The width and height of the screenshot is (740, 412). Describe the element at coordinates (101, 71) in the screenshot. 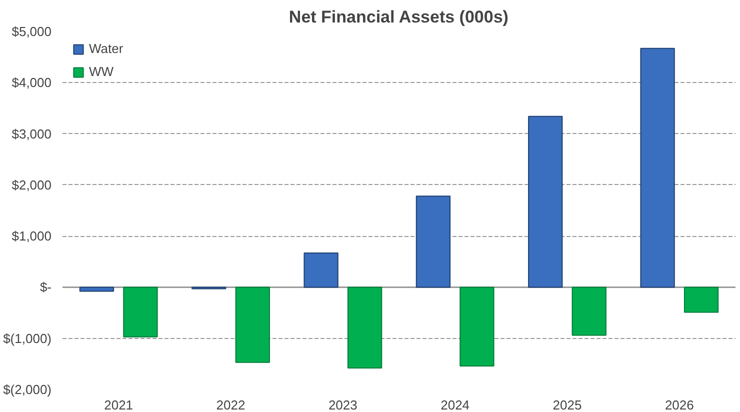

I see `legend-label: WW` at that location.